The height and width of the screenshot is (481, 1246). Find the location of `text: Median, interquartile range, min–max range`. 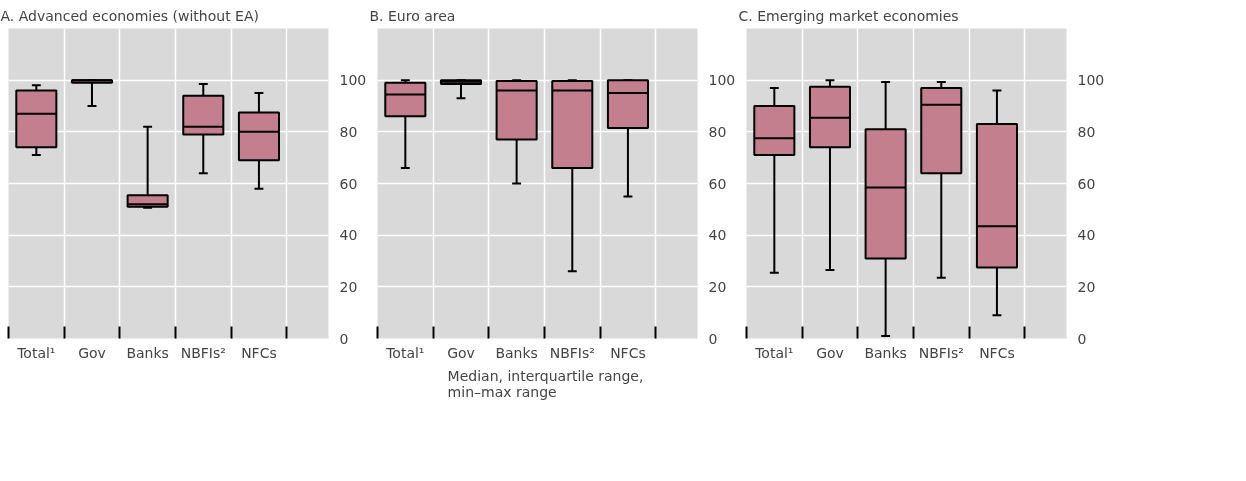

text: Median, interquartile range, min–max range is located at coordinates (545, 384).